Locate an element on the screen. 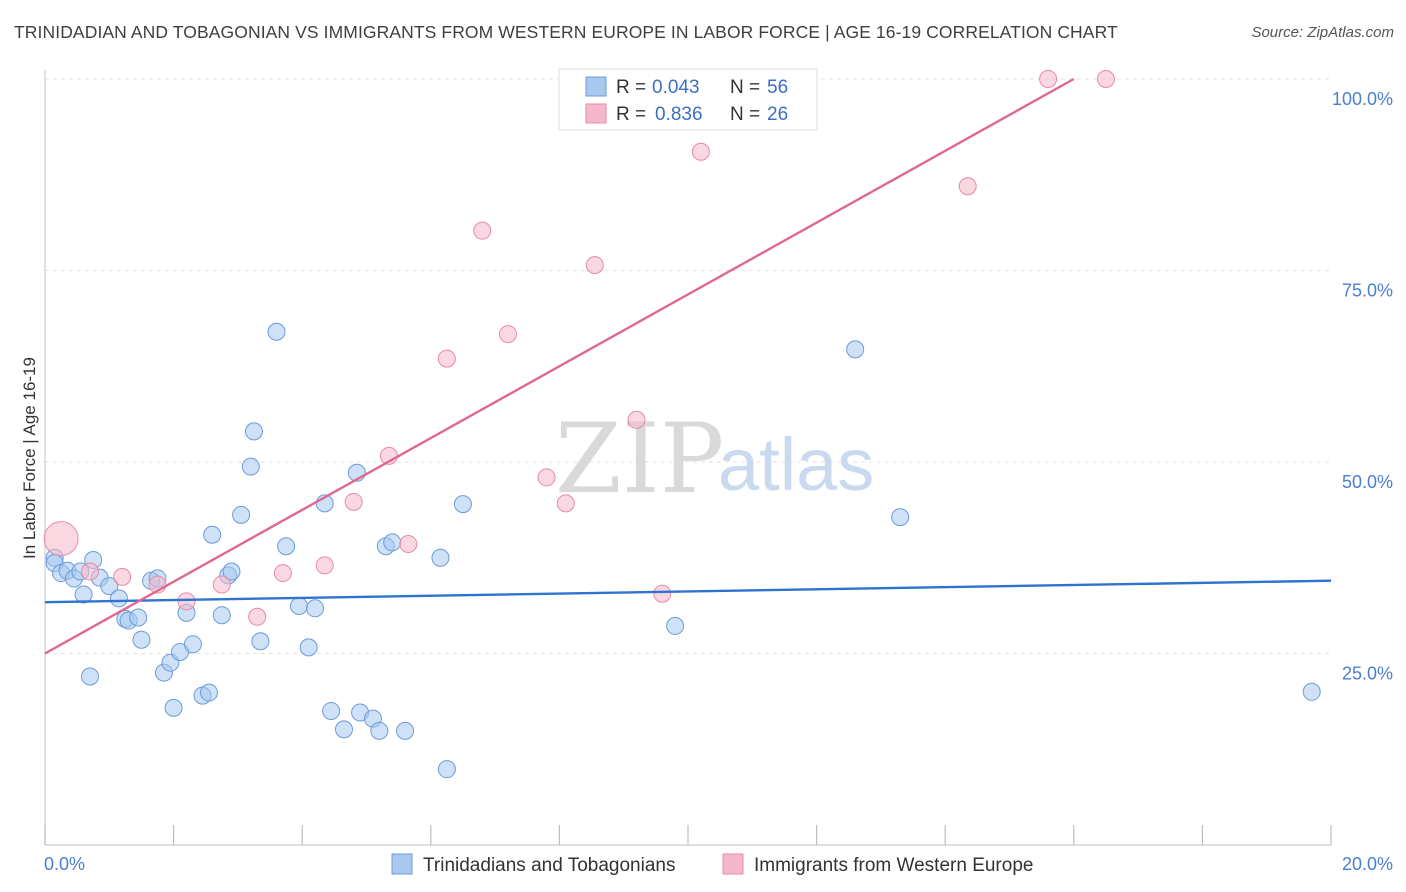  stats-legend-n-value-1: 56 is located at coordinates (777, 87).